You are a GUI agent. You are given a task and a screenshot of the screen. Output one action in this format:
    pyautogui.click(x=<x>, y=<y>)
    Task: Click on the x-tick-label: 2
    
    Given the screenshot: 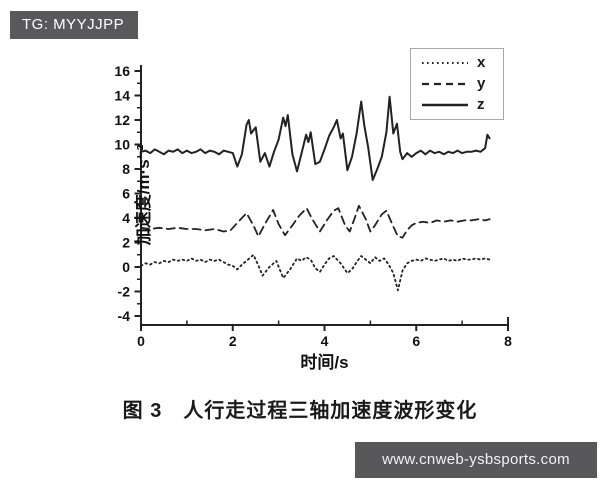 What is the action you would take?
    pyautogui.click(x=233, y=341)
    